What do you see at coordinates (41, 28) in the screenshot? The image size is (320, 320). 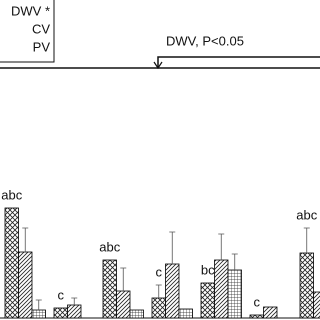 I see `legend-label: CV` at bounding box center [41, 28].